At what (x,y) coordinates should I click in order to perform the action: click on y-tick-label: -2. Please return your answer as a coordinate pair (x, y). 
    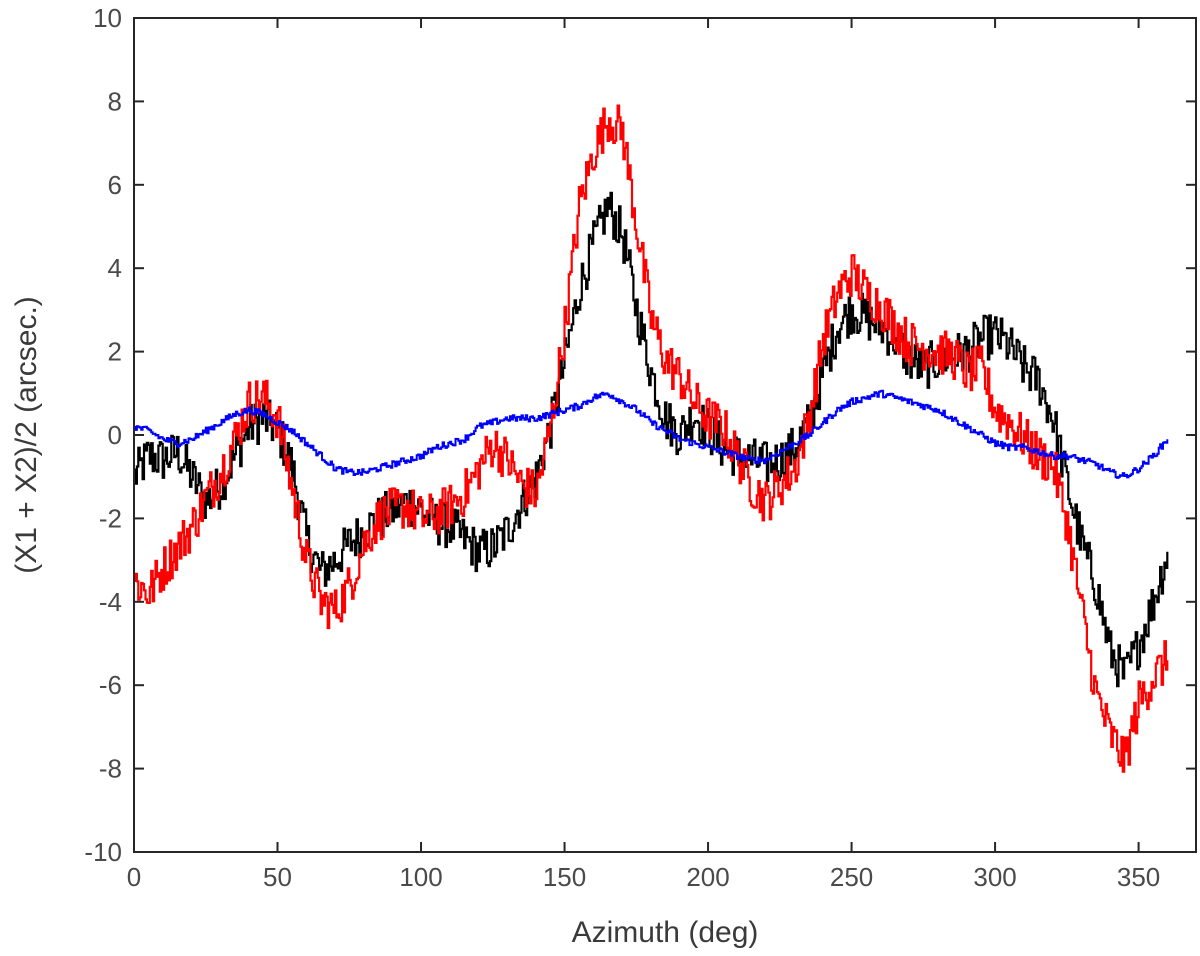
    Looking at the image, I should click on (110, 518).